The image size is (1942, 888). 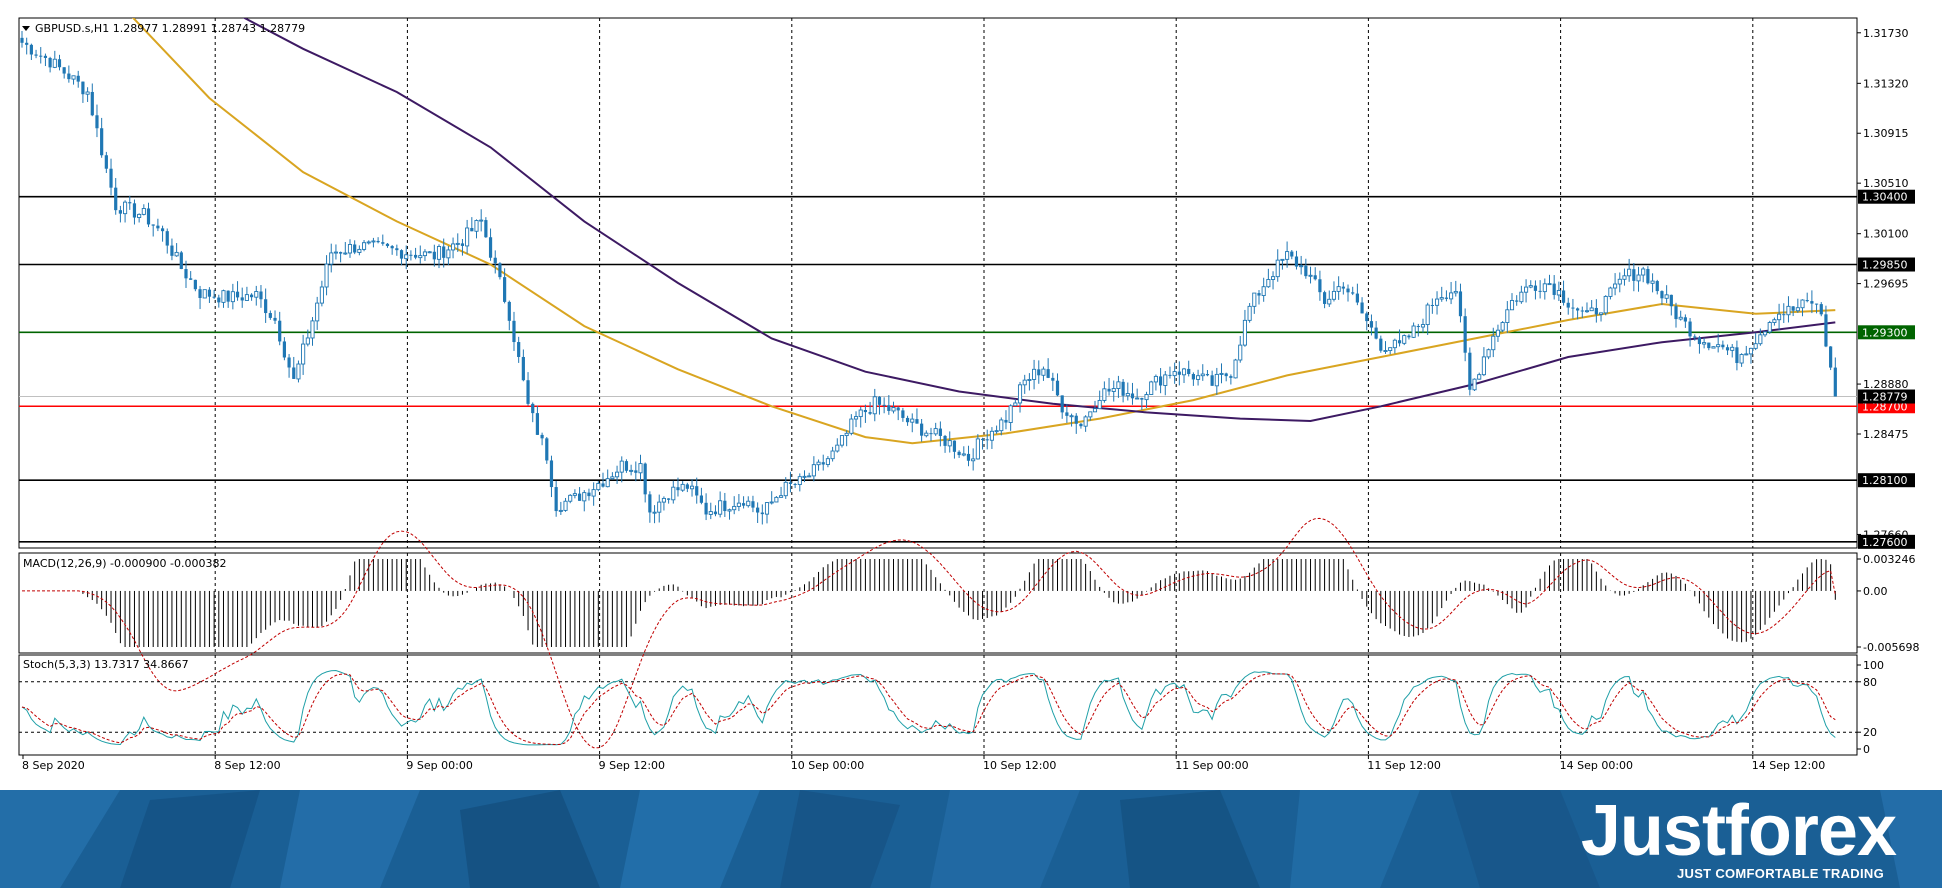 I want to click on stochastic-lines: 100 80 20 0, so click(x=951, y=707).